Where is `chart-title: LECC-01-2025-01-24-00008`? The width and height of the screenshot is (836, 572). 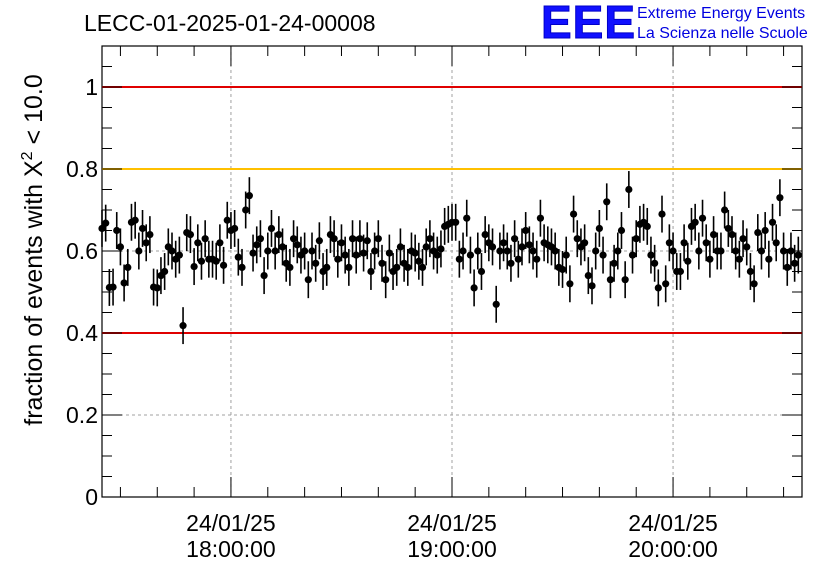 chart-title: LECC-01-2025-01-24-00008 is located at coordinates (230, 23).